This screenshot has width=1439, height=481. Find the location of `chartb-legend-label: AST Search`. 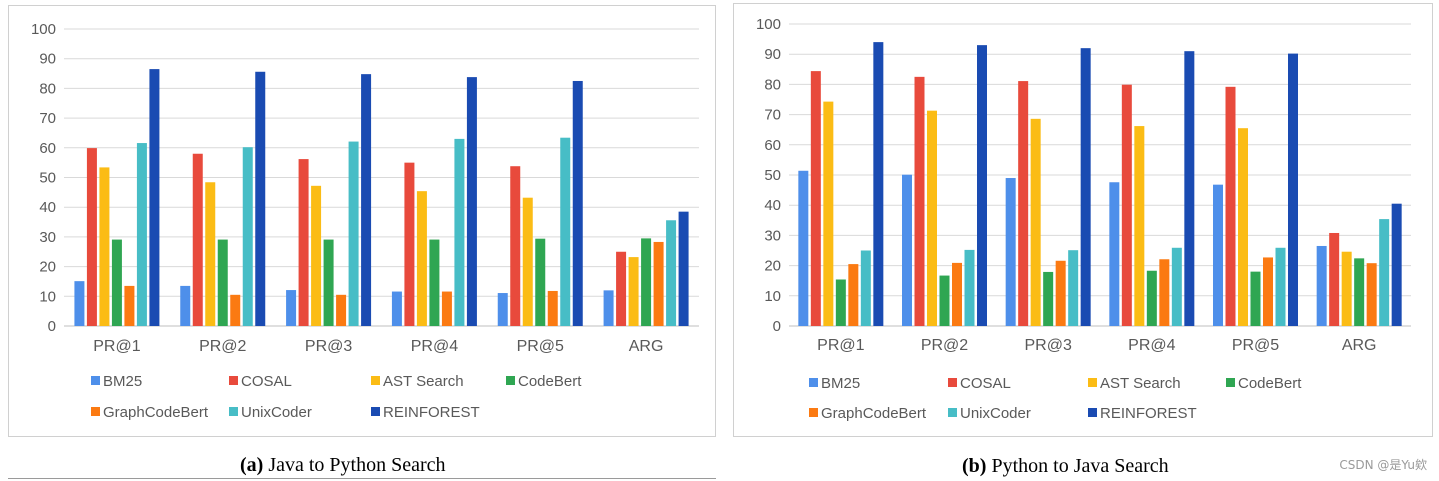

chartb-legend-label: AST Search is located at coordinates (1140, 383).